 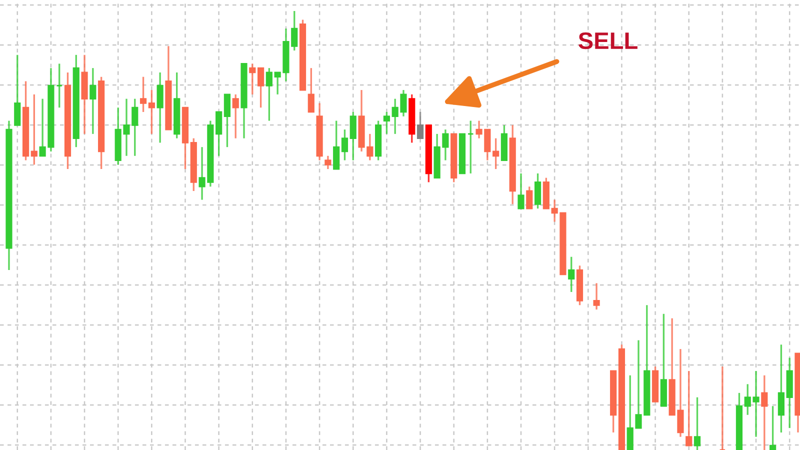 What do you see at coordinates (608, 41) in the screenshot?
I see `annotation: SELL` at bounding box center [608, 41].